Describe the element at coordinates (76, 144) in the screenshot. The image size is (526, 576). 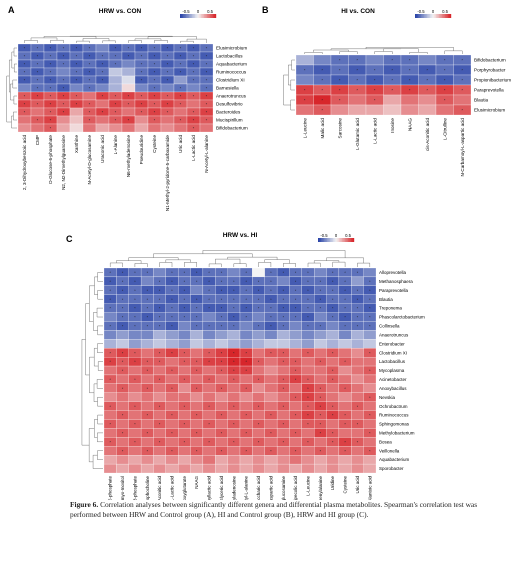
I see `column-label: Xanthine` at that location.